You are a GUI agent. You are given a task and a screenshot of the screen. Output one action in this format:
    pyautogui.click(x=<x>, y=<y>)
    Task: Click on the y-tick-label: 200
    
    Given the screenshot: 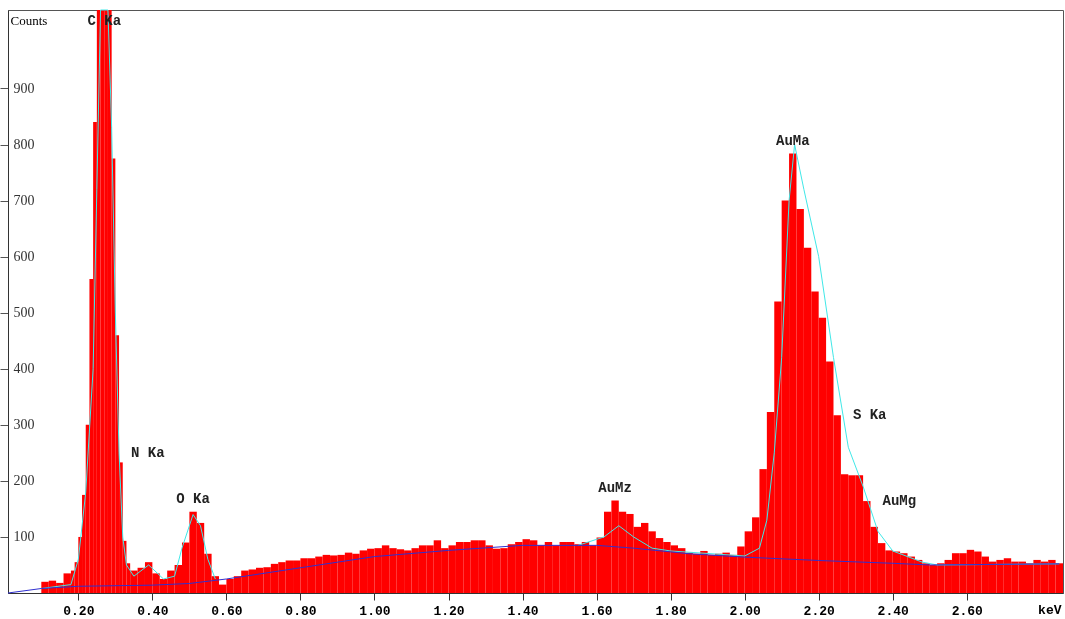 What is the action you would take?
    pyautogui.click(x=24, y=481)
    